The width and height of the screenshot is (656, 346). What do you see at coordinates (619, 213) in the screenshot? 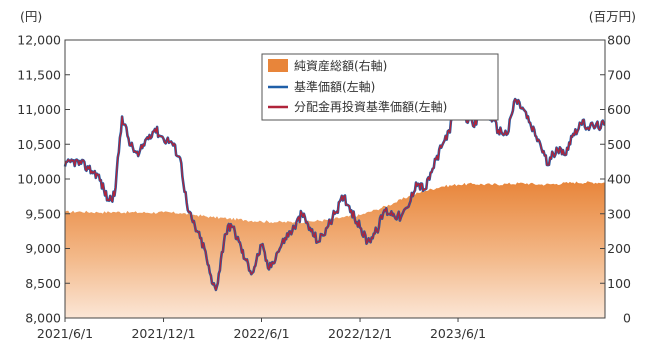
I see `right-axis-tick-label: 300` at bounding box center [619, 213].